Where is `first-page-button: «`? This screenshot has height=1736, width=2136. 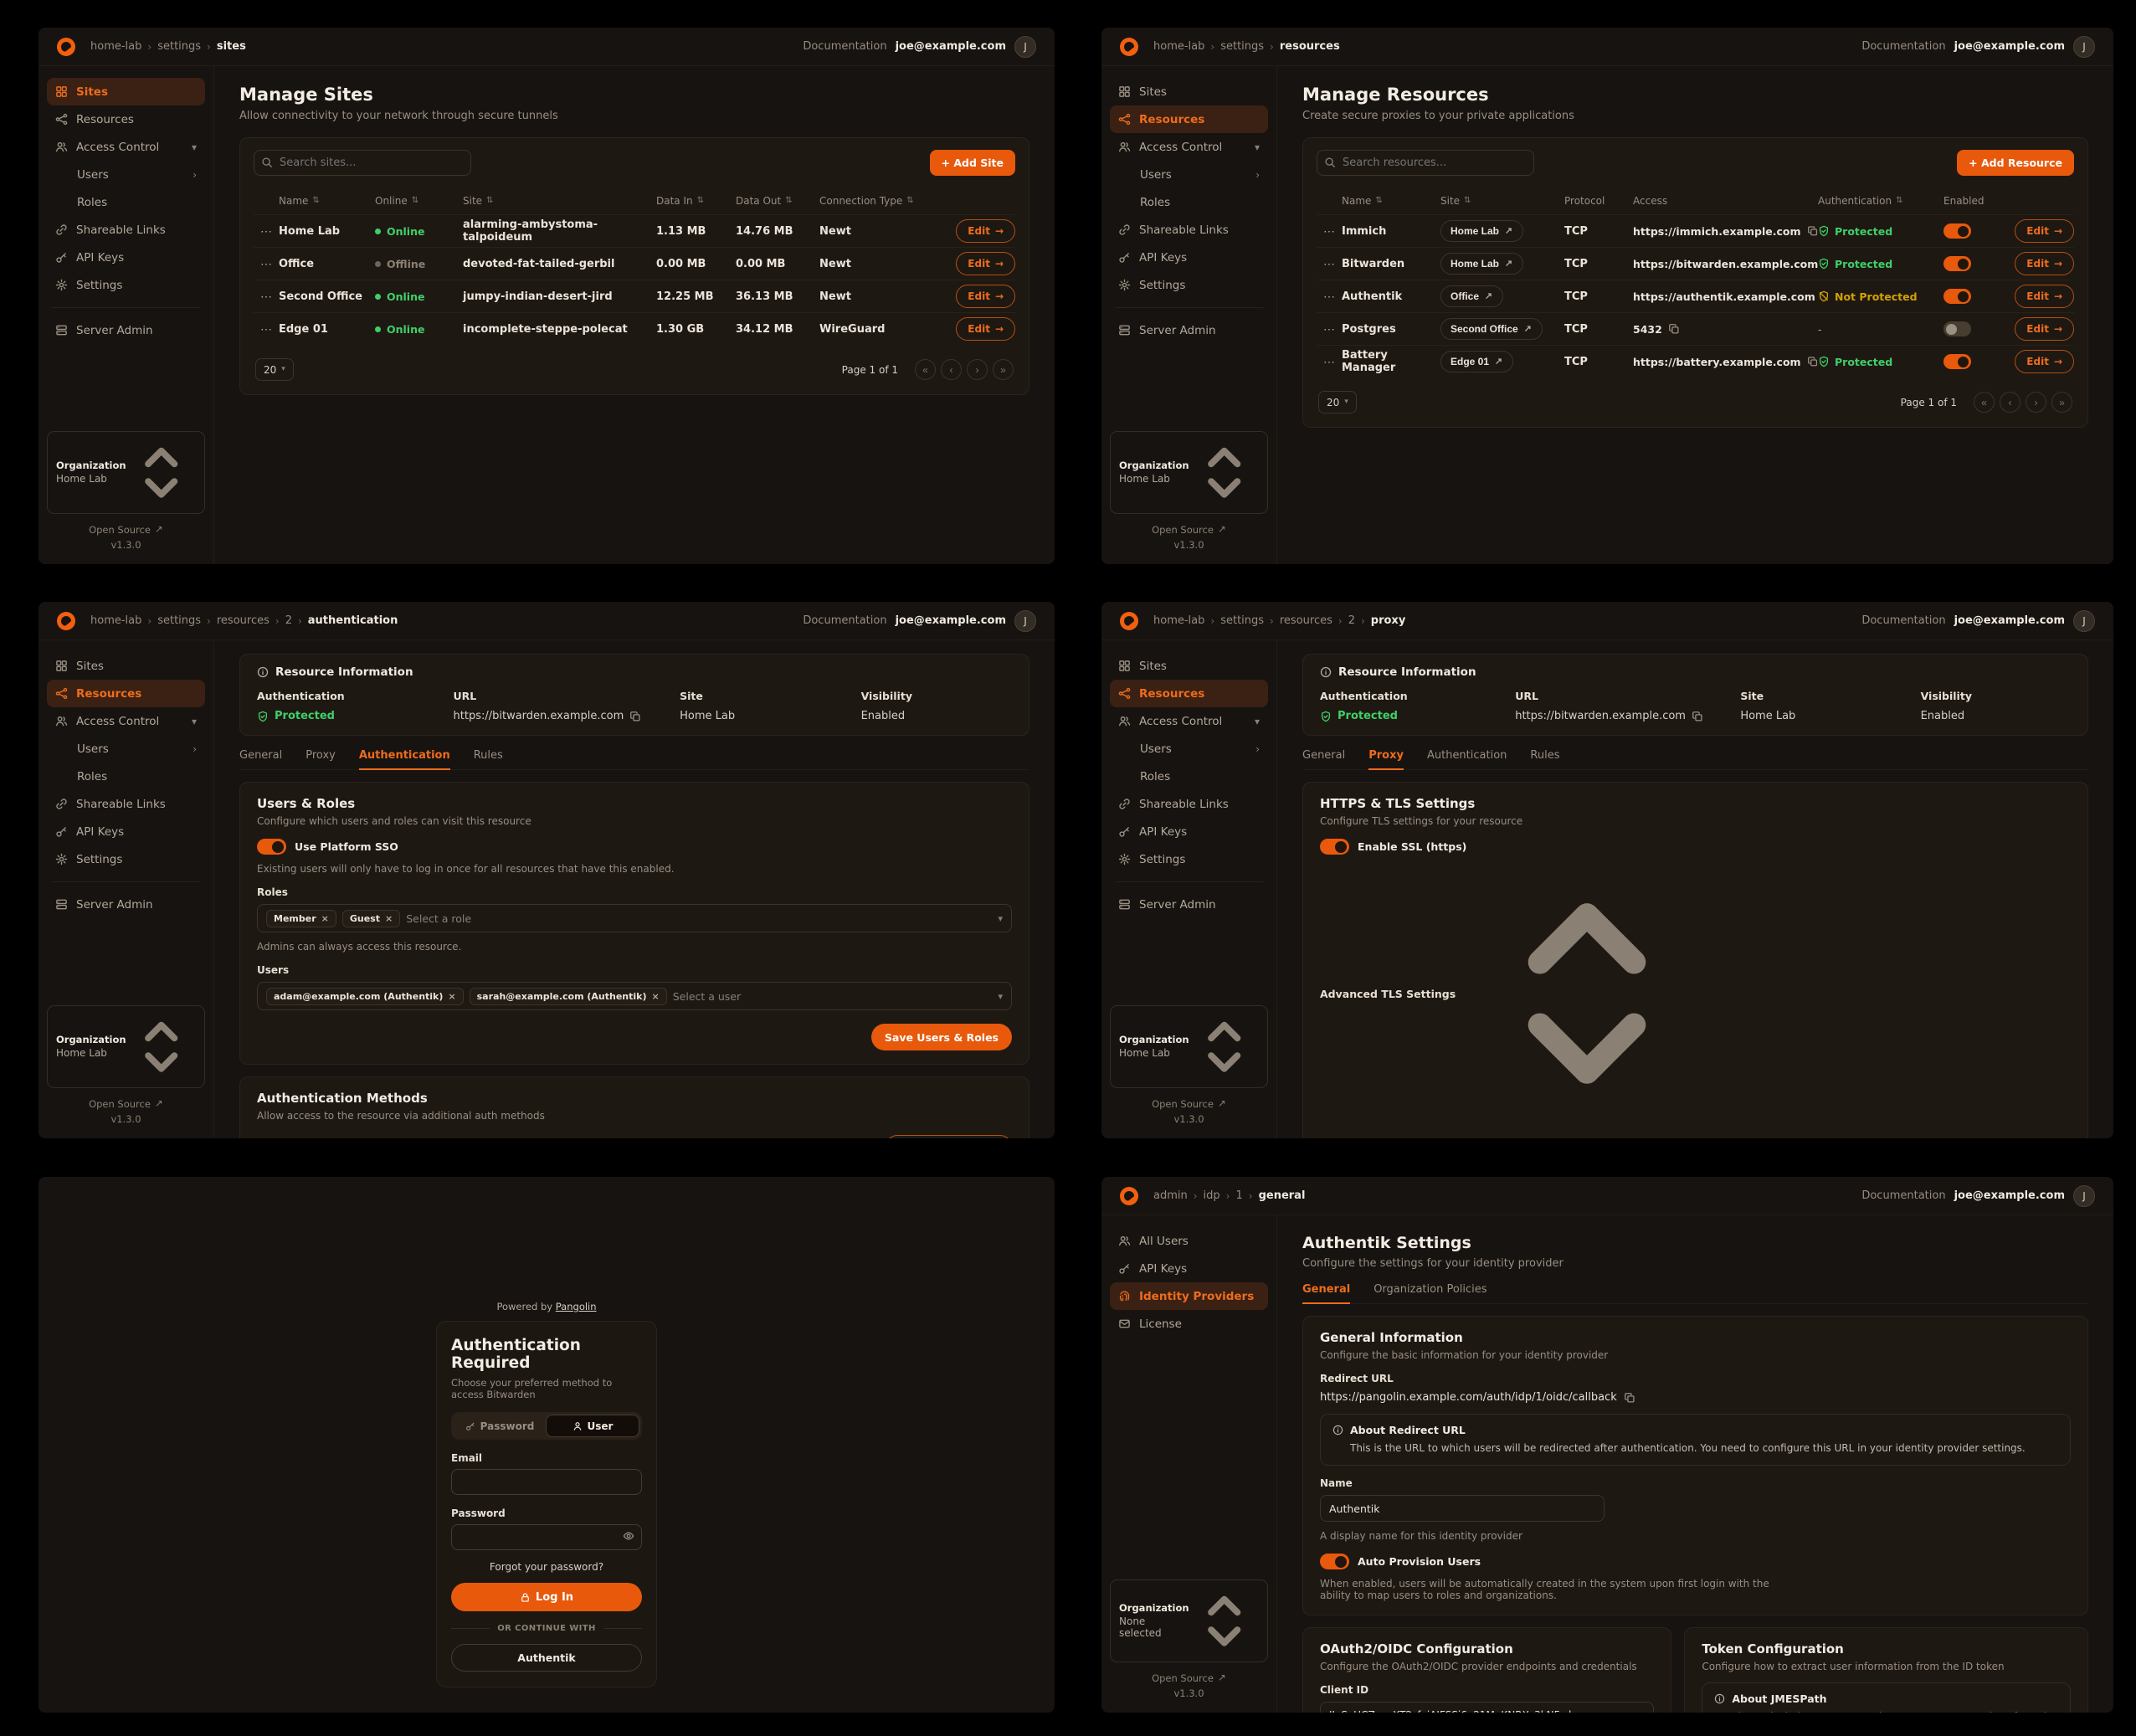 first-page-button: « is located at coordinates (1985, 402).